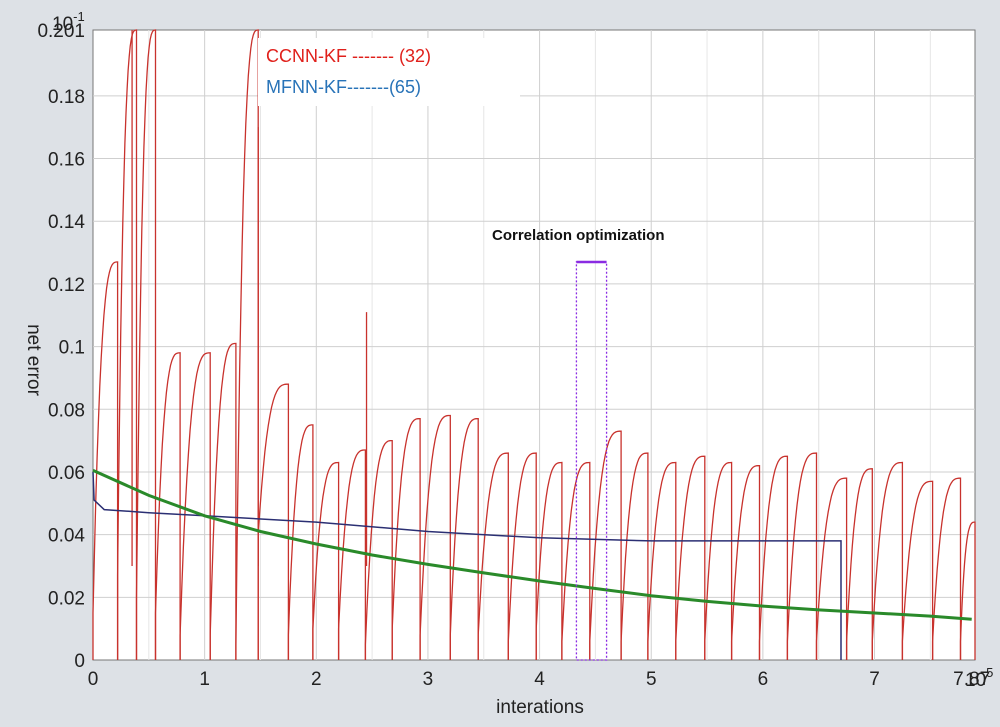  Describe the element at coordinates (66, 473) in the screenshot. I see `y-tick-label: 0.06` at that location.